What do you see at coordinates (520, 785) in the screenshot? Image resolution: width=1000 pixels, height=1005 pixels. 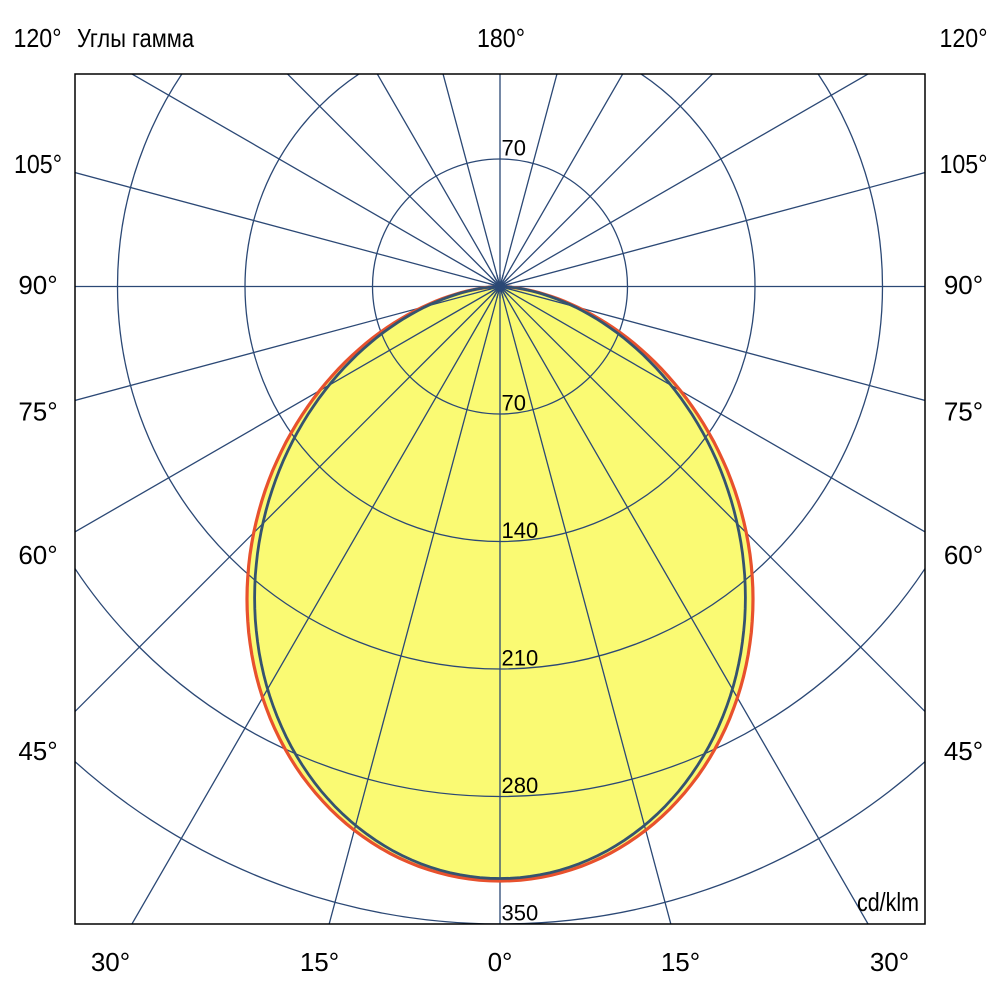 I see `svg-text: 280` at bounding box center [520, 785].